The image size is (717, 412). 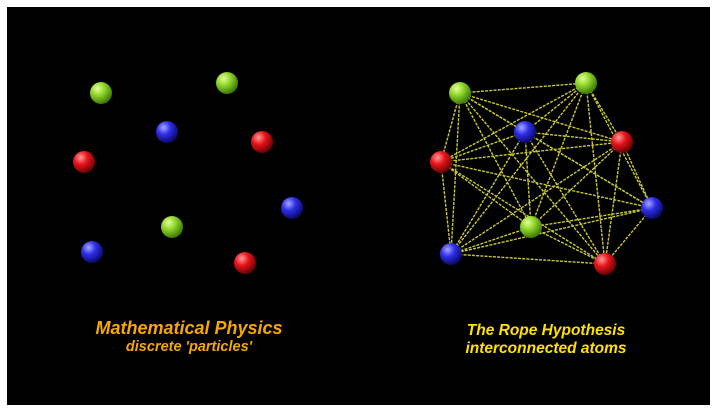 I want to click on left-caption-subtitle: discrete 'particles', so click(x=189, y=346).